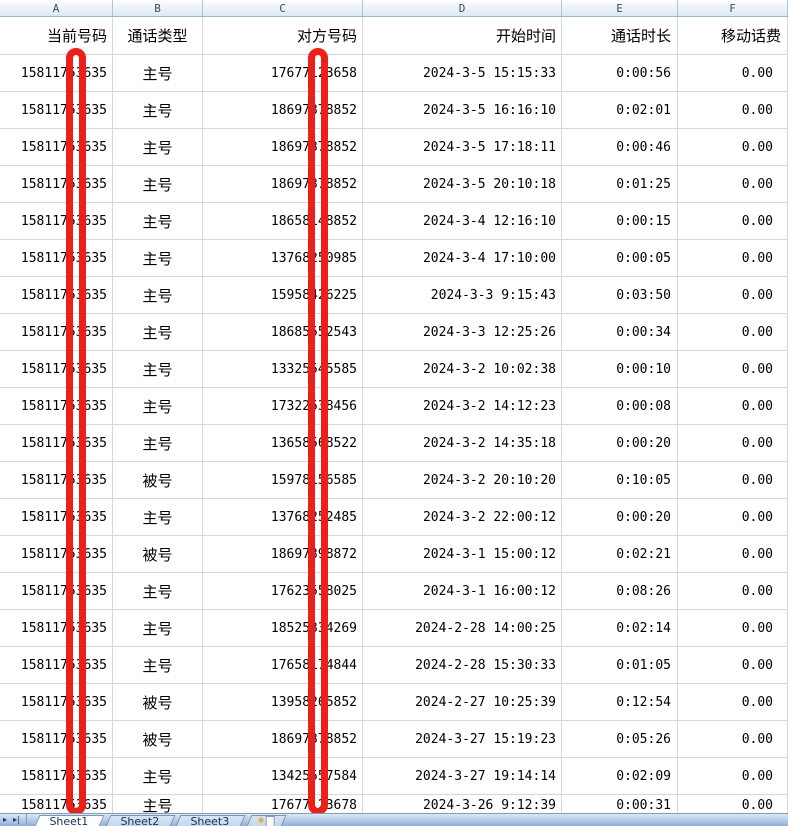 The height and width of the screenshot is (826, 788). Describe the element at coordinates (283, 369) in the screenshot. I see `cell-C10: 13325545585` at that location.